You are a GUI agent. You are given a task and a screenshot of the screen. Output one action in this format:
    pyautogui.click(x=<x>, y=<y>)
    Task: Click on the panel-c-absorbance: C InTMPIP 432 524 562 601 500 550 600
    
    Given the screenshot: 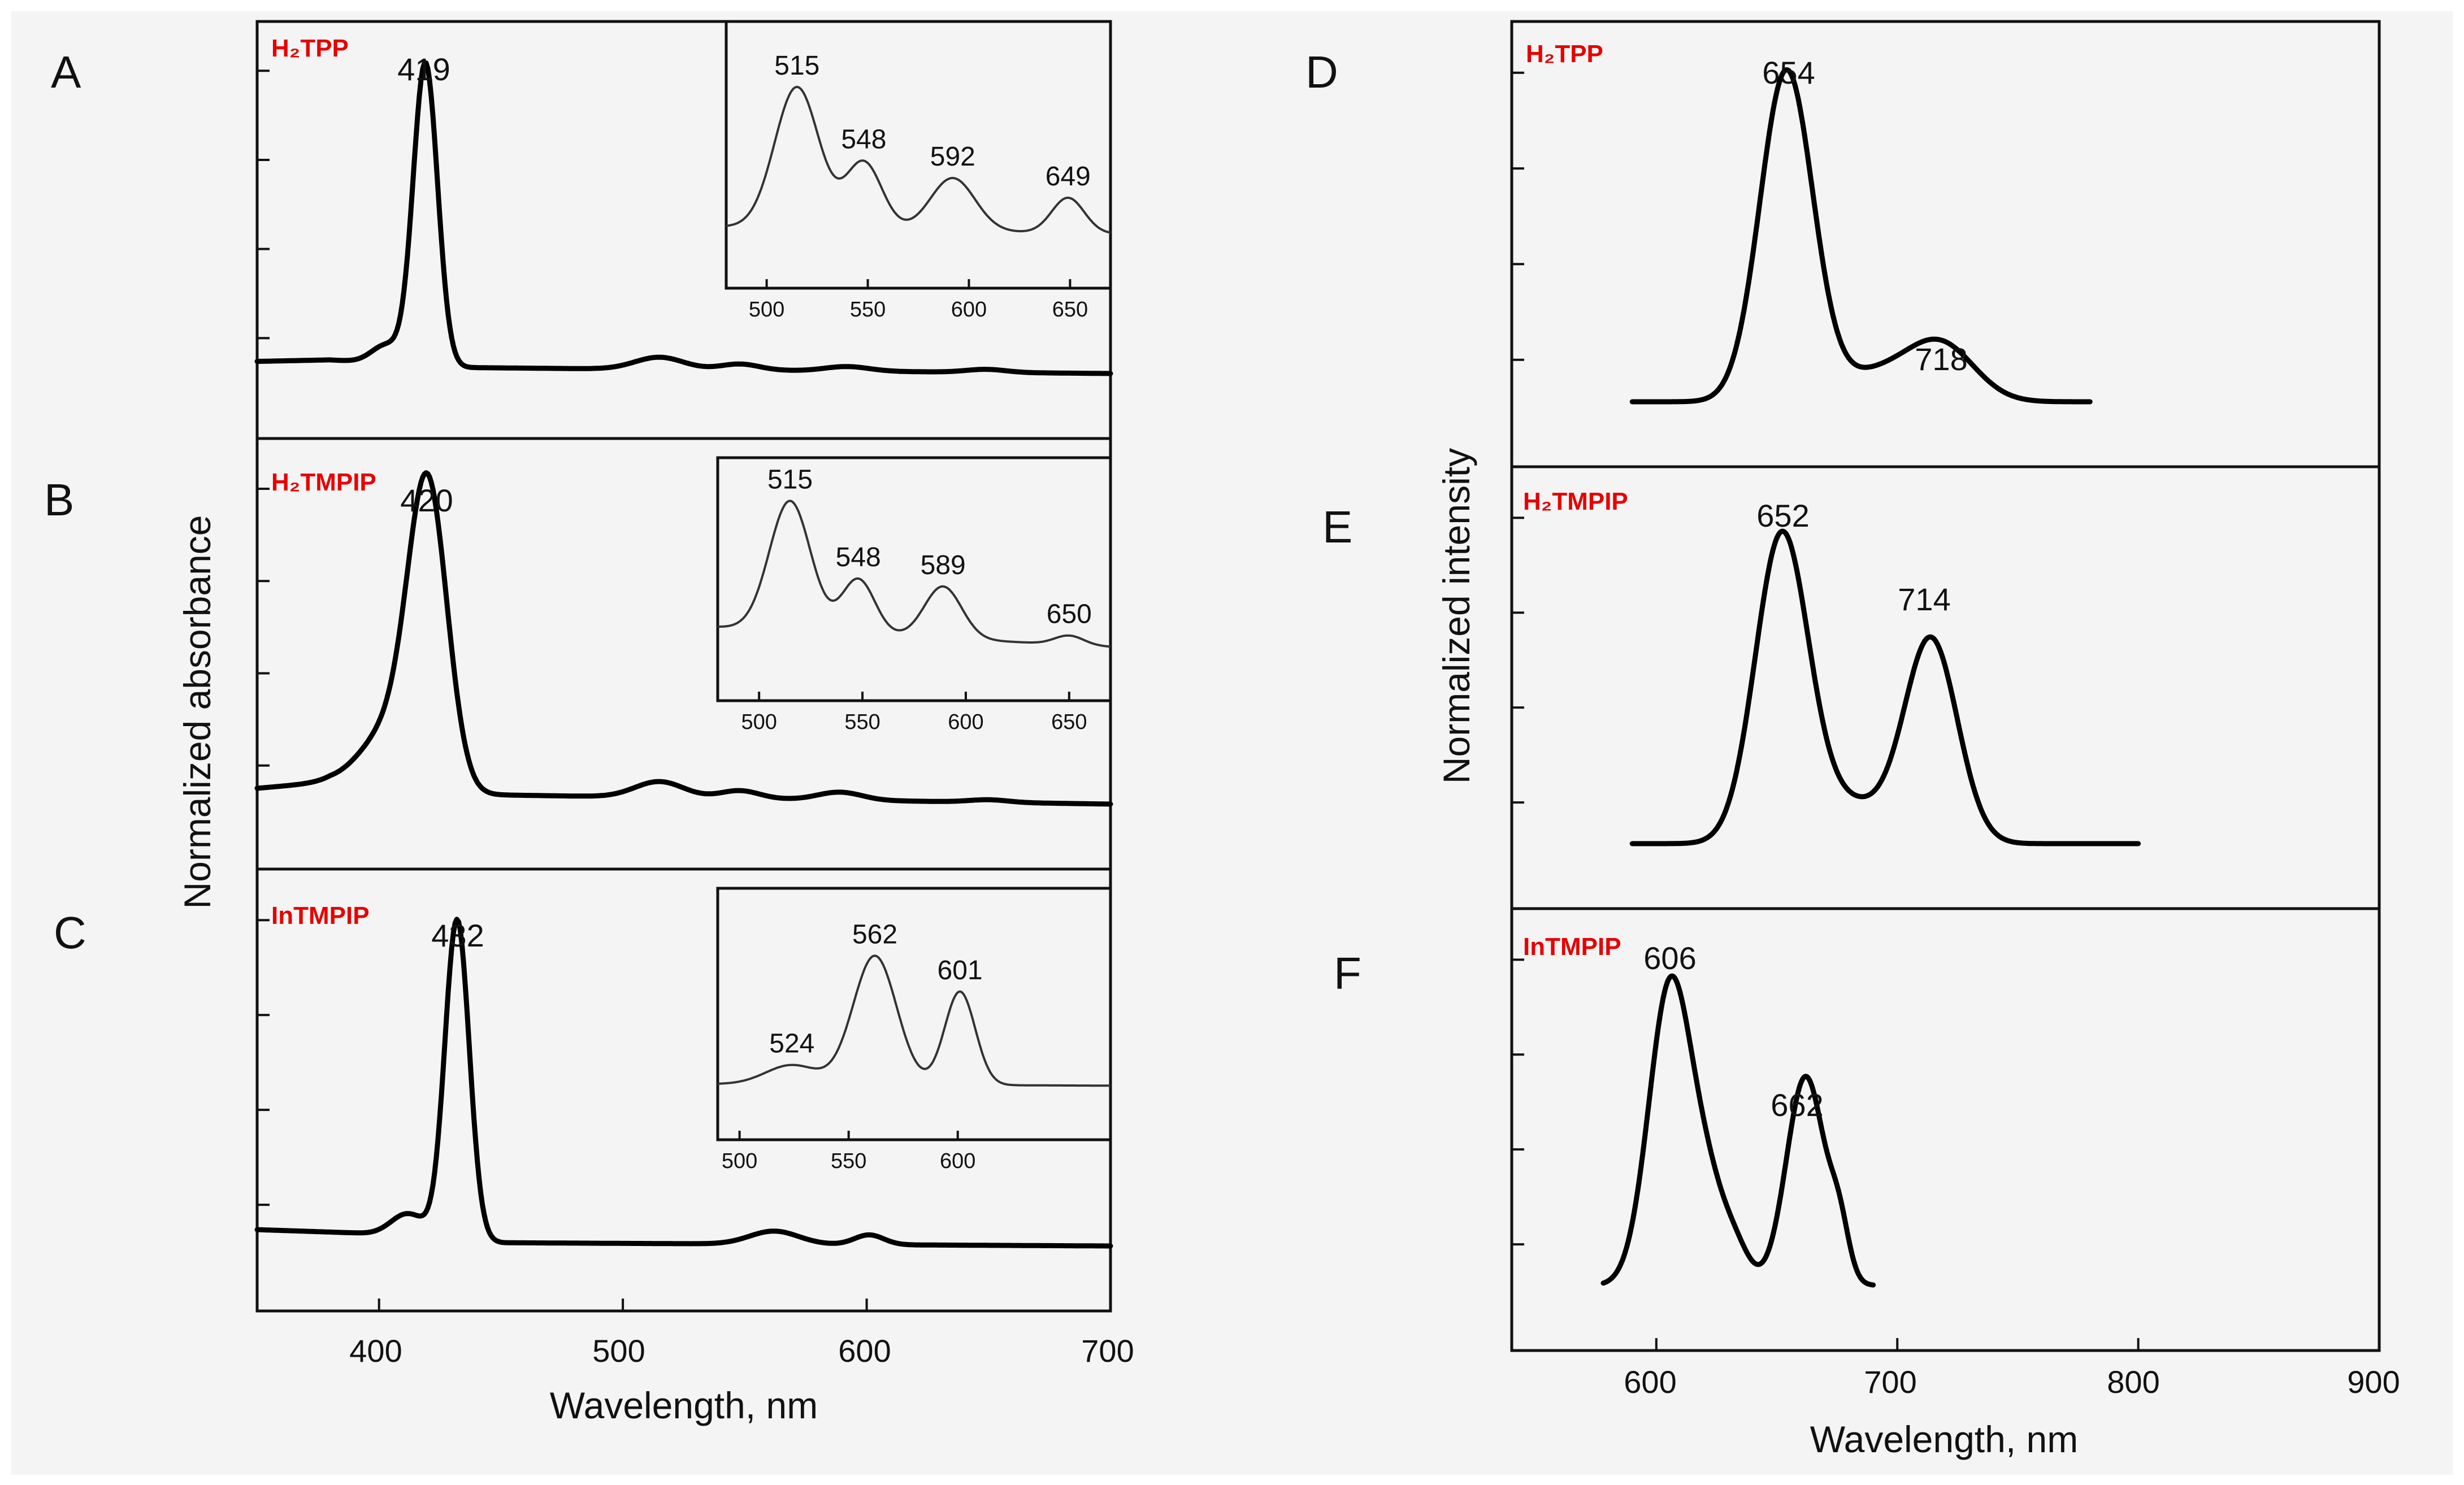 What is the action you would take?
    pyautogui.click(x=584, y=1090)
    